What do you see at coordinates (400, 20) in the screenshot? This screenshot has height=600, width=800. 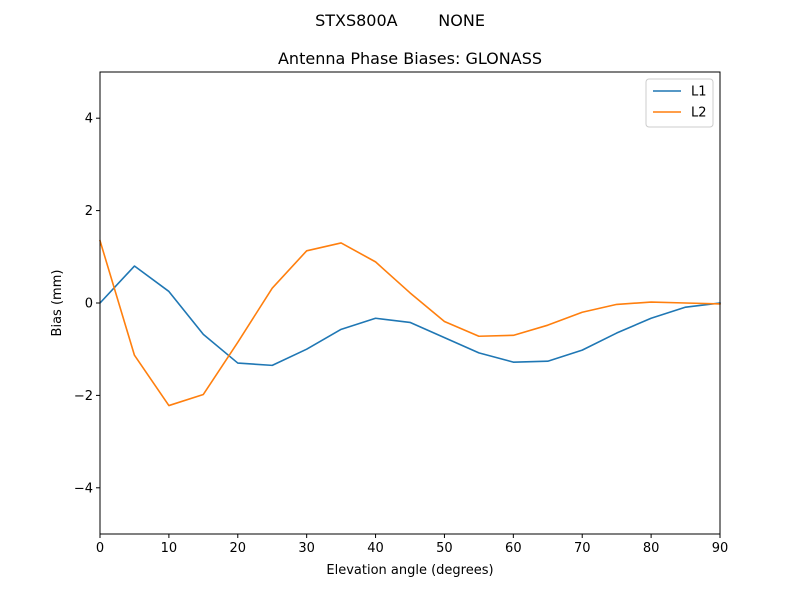 I see `chart-suptitle: STXS800A NONE` at bounding box center [400, 20].